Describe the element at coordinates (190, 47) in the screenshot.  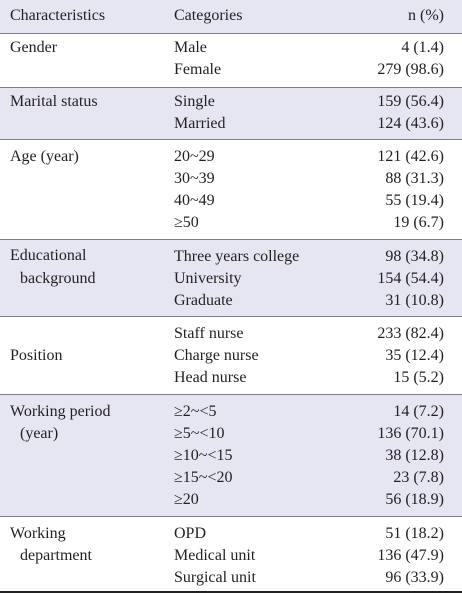
I see `category-cell: Male` at that location.